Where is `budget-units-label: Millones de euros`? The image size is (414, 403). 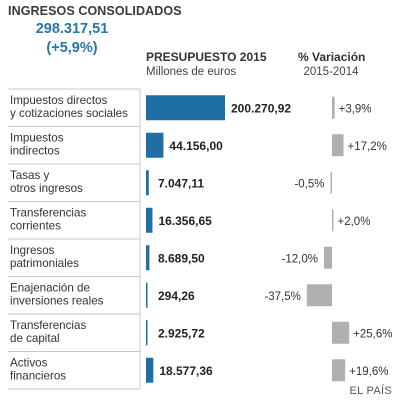 budget-units-label: Millones de euros is located at coordinates (191, 72).